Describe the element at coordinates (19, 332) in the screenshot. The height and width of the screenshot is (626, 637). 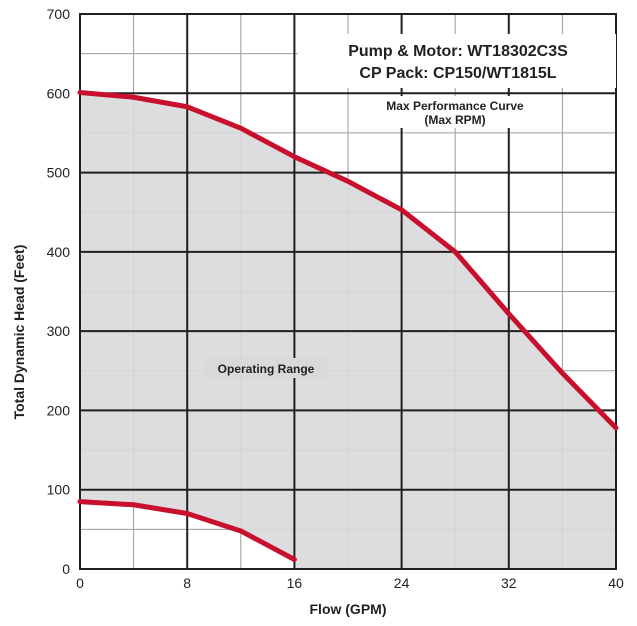
I see `y-axis-title: Total Dynamic Head (Feet)` at that location.